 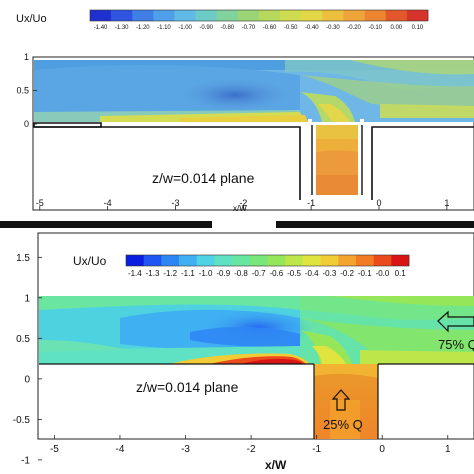 I want to click on colorbar-tick-label: -0.9, so click(x=223, y=273).